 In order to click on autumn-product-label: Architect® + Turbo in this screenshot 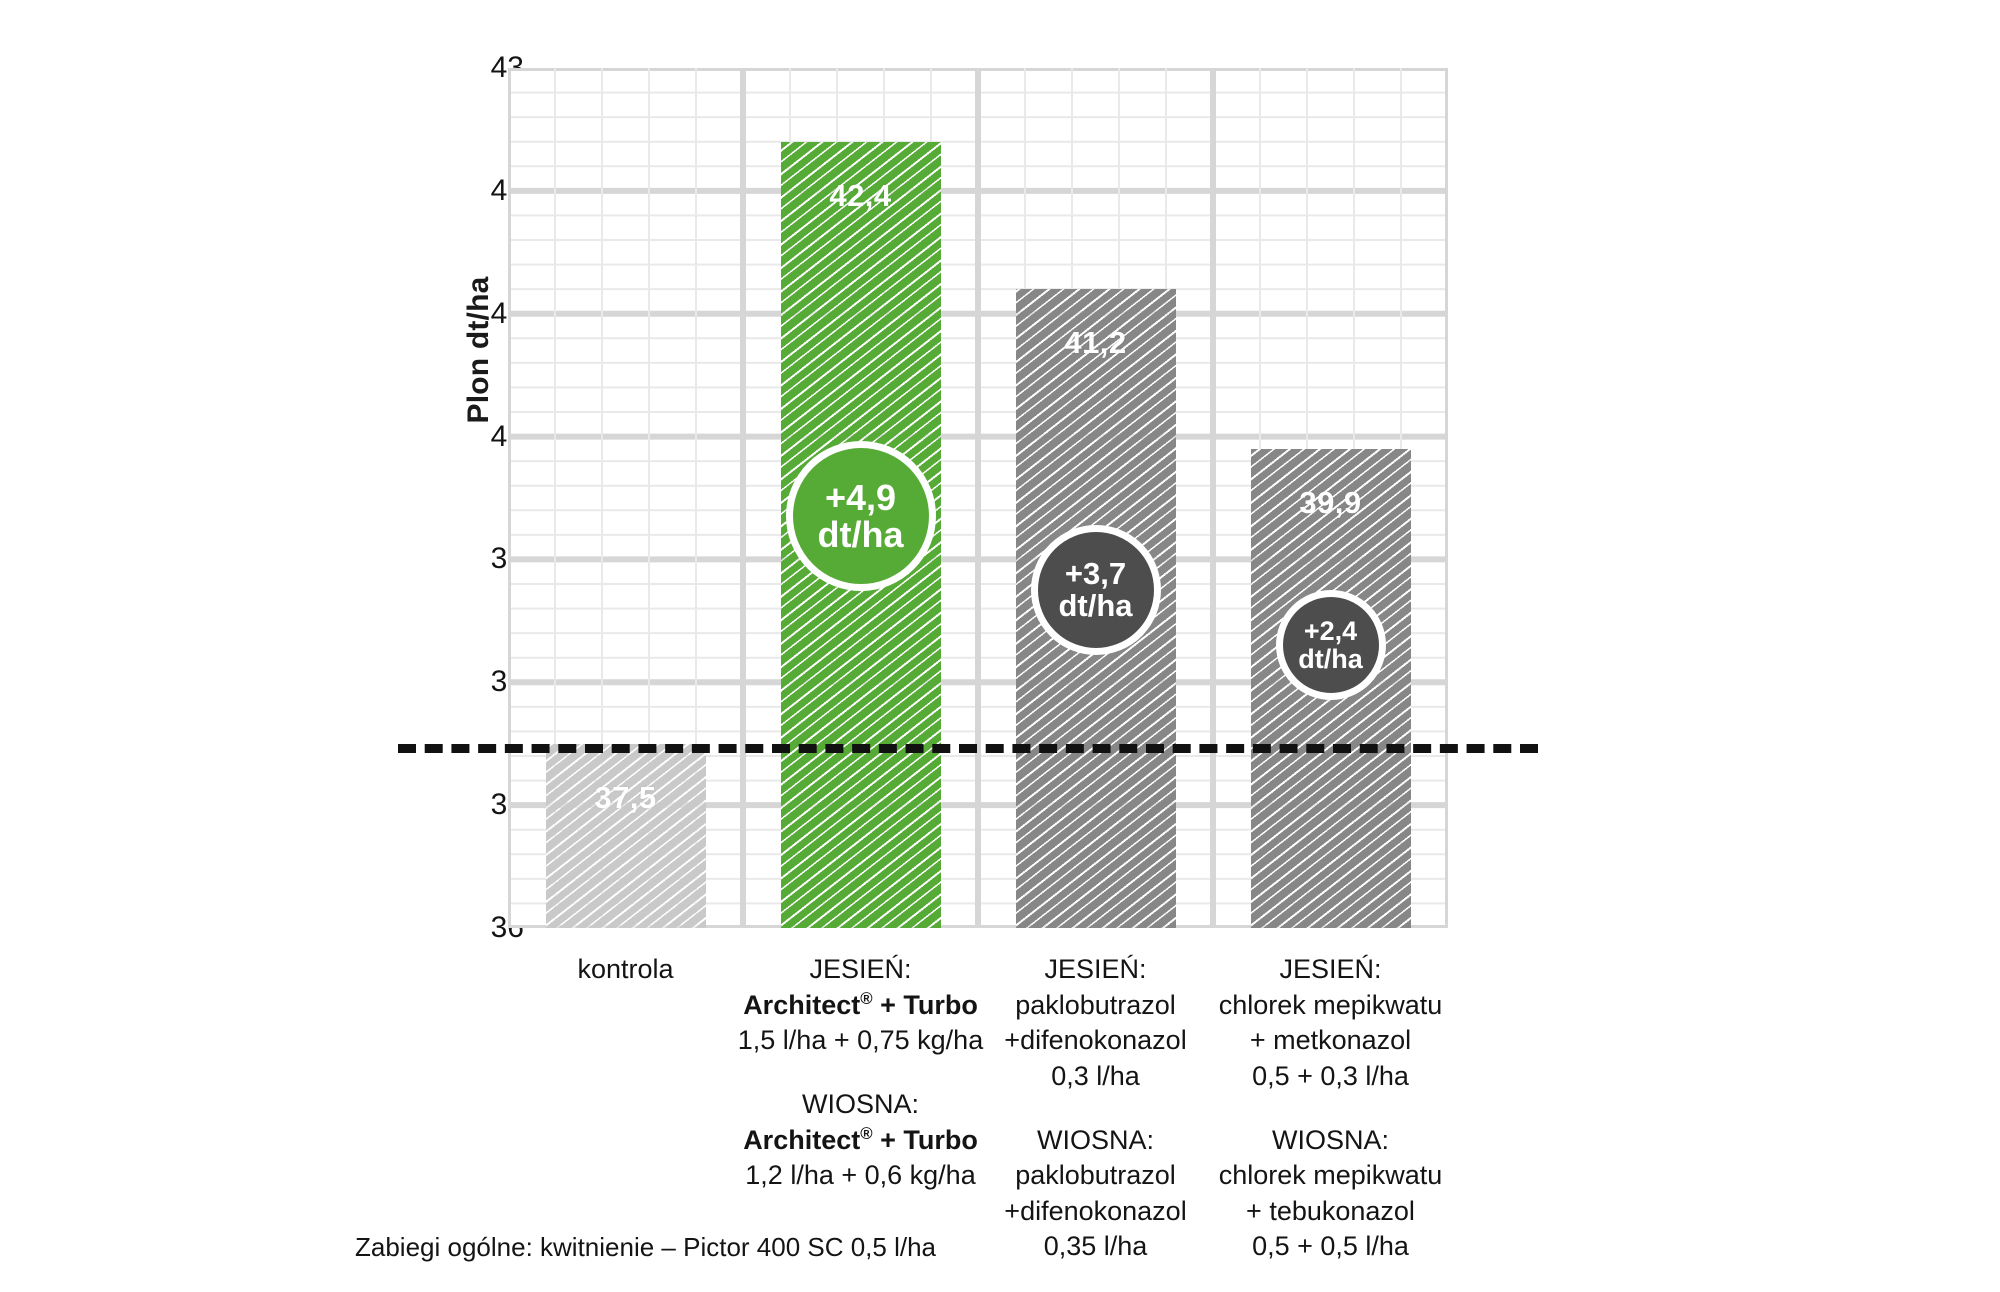, I will do `click(860, 1004)`.